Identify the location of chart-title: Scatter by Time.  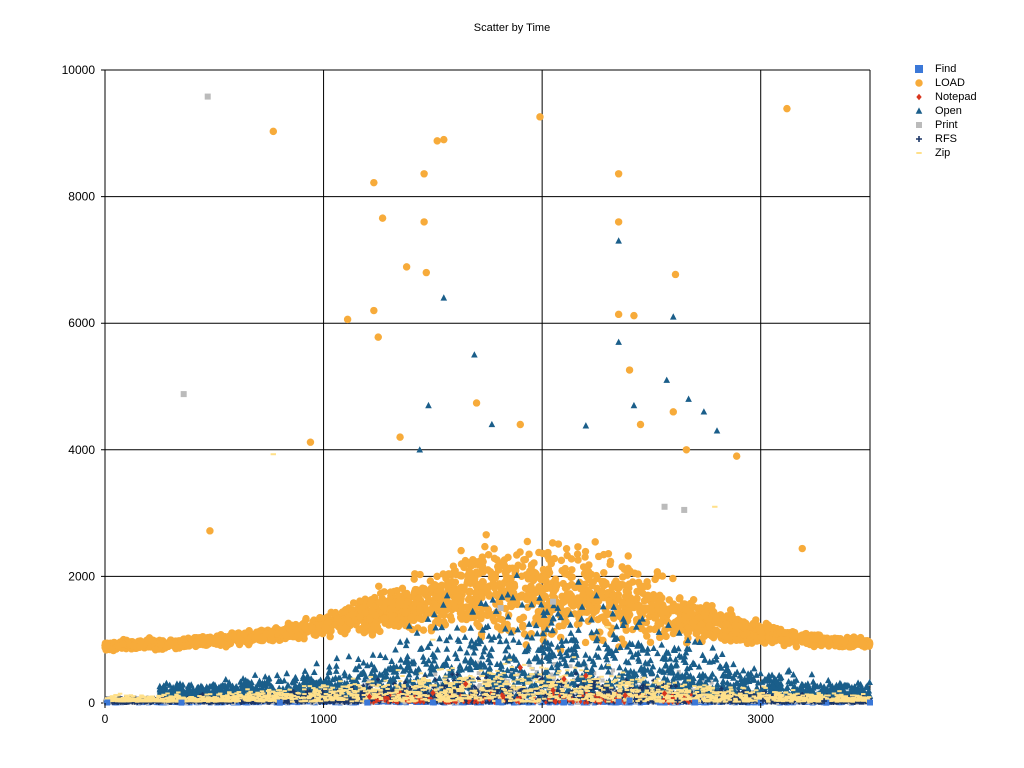
(512, 28).